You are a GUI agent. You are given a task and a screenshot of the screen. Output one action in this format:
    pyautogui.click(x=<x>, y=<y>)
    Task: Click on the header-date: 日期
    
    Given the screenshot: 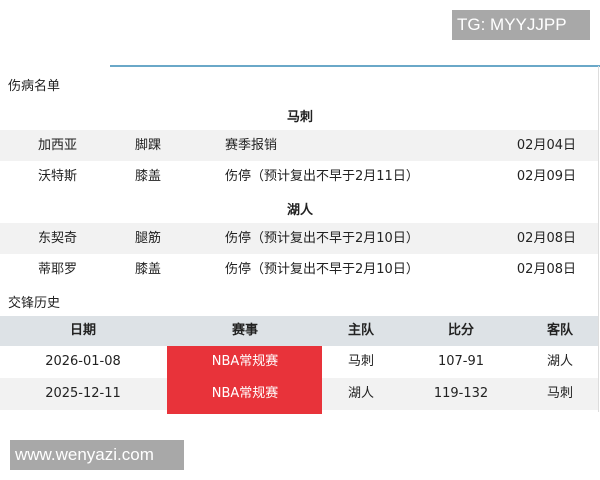 What is the action you would take?
    pyautogui.click(x=83, y=330)
    